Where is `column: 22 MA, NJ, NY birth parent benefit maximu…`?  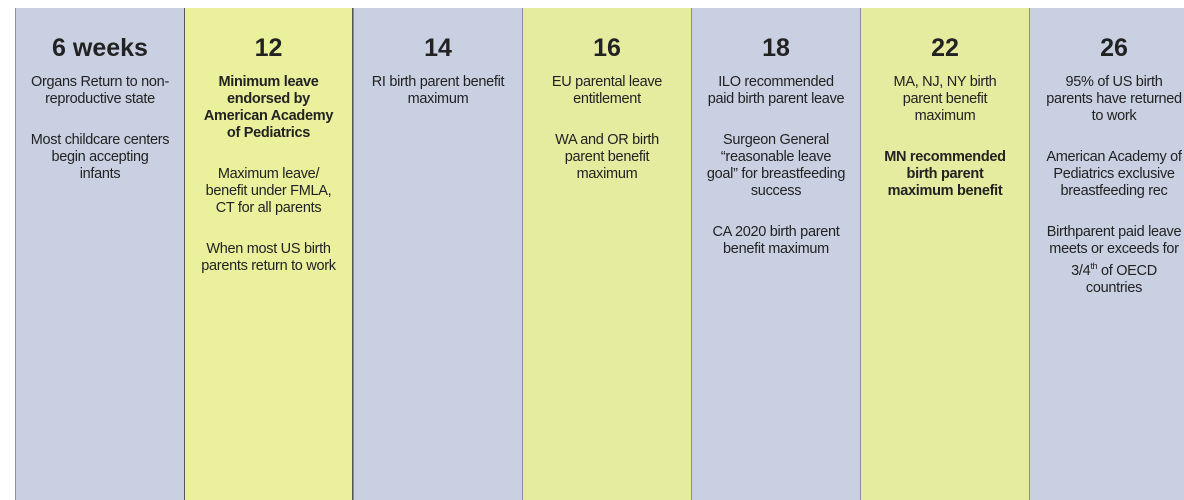
column: 22 MA, NJ, NY birth parent benefit maximu… is located at coordinates (944, 254).